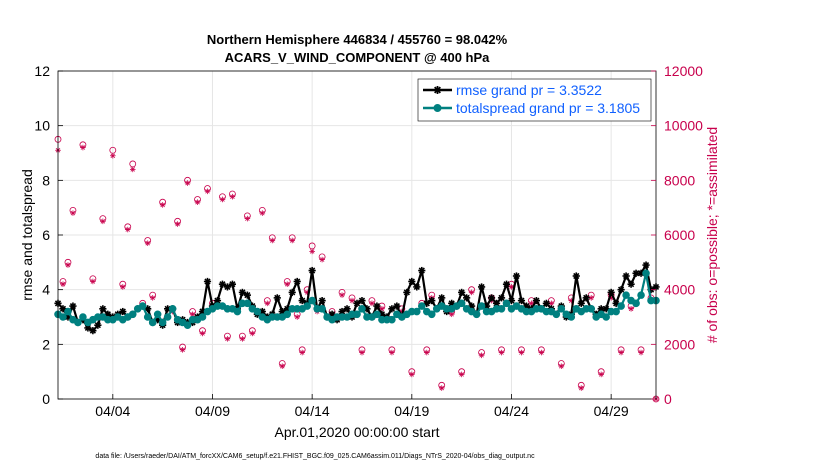 Image resolution: width=830 pixels, height=470 pixels. I want to click on y-tick-label: 0, so click(46, 399).